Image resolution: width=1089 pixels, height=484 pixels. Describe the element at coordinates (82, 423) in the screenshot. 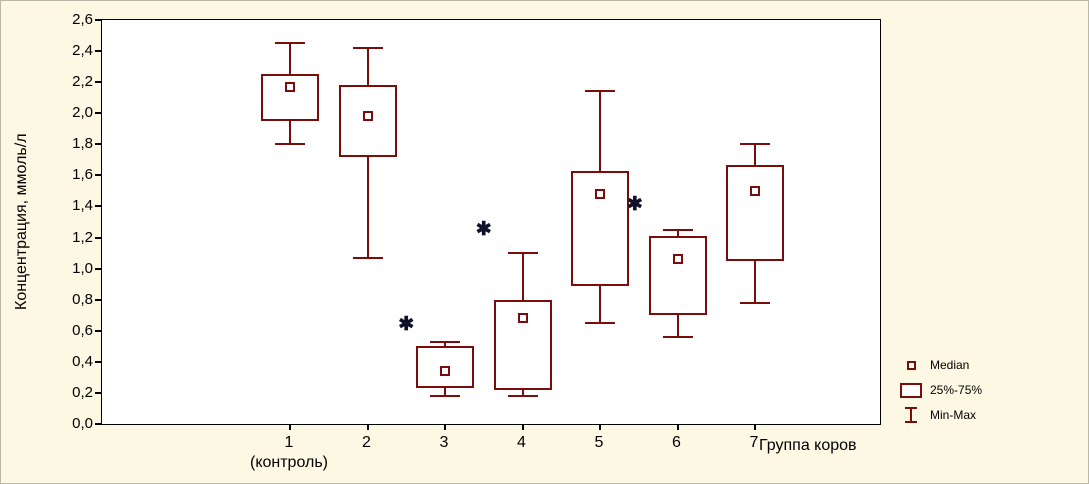

I see `y-tick-label: 0,0` at that location.